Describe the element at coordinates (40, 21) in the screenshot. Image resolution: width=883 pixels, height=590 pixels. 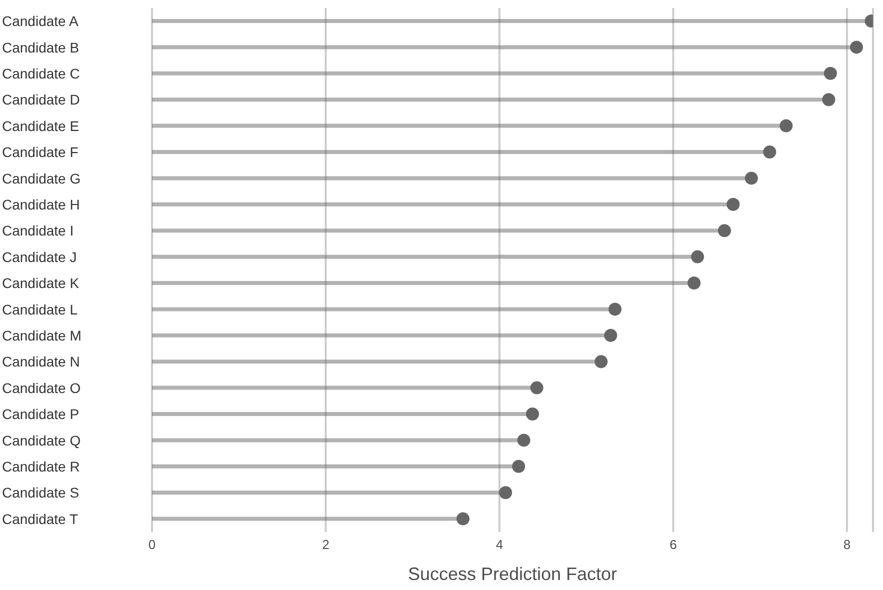
I see `y-tick-label: Candidate A` at that location.